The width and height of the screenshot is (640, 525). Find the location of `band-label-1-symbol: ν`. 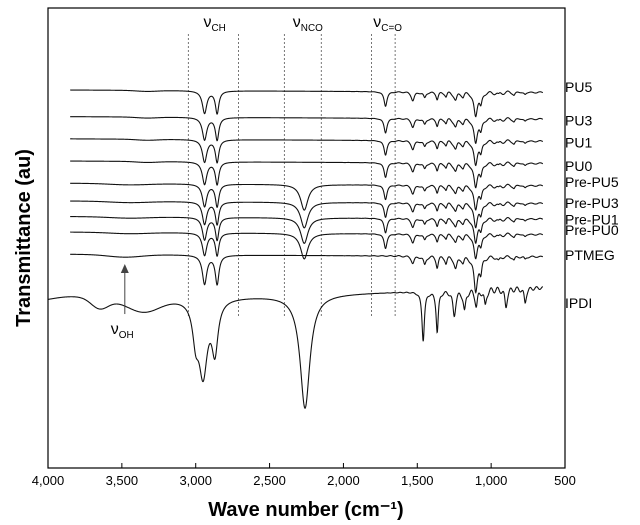

band-label-1-symbol: ν is located at coordinates (297, 22).